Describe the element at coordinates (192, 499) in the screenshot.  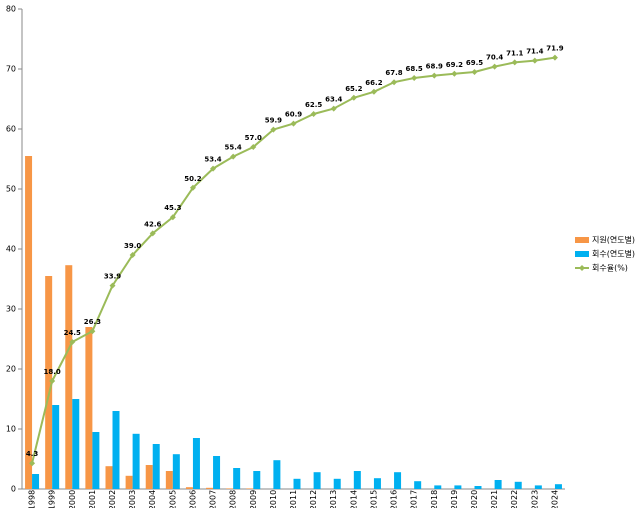
I see `x-tick-label: 2006` at that location.